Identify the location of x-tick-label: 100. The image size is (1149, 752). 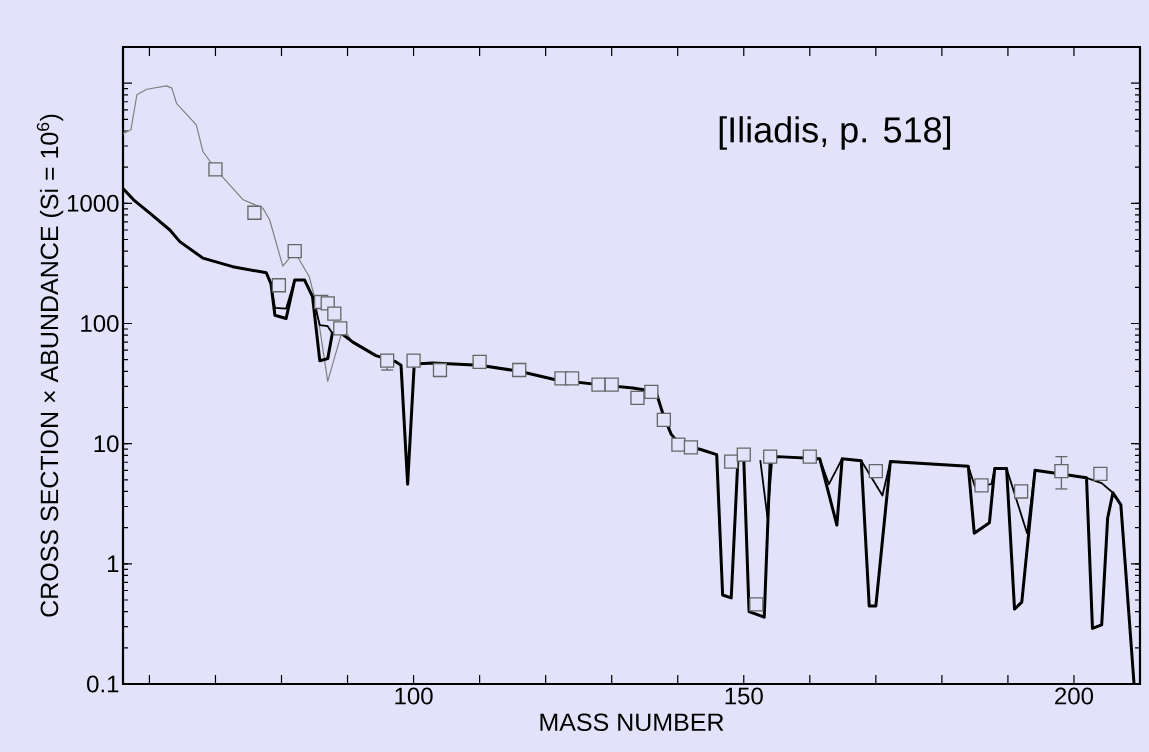
(414, 696).